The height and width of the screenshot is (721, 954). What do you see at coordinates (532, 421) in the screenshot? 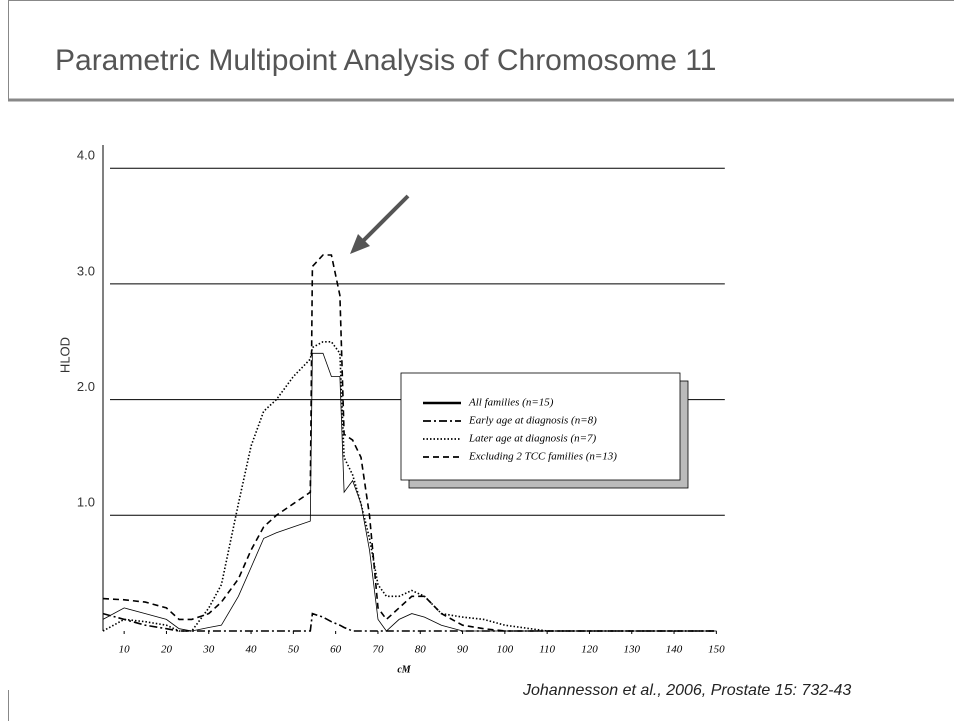
I see `legend-label: Early age at diagnosis (n=8)` at bounding box center [532, 421].